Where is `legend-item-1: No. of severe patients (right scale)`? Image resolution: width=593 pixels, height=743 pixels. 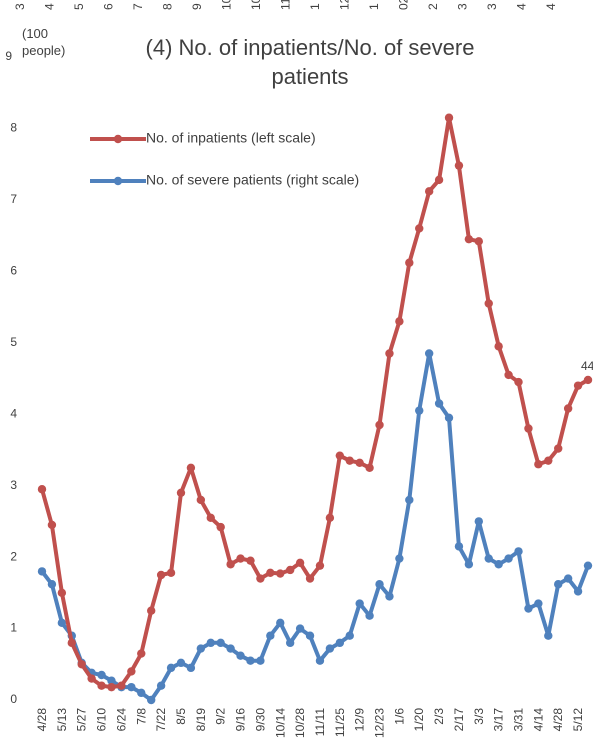 legend-item-1: No. of severe patients (right scale) is located at coordinates (224, 180).